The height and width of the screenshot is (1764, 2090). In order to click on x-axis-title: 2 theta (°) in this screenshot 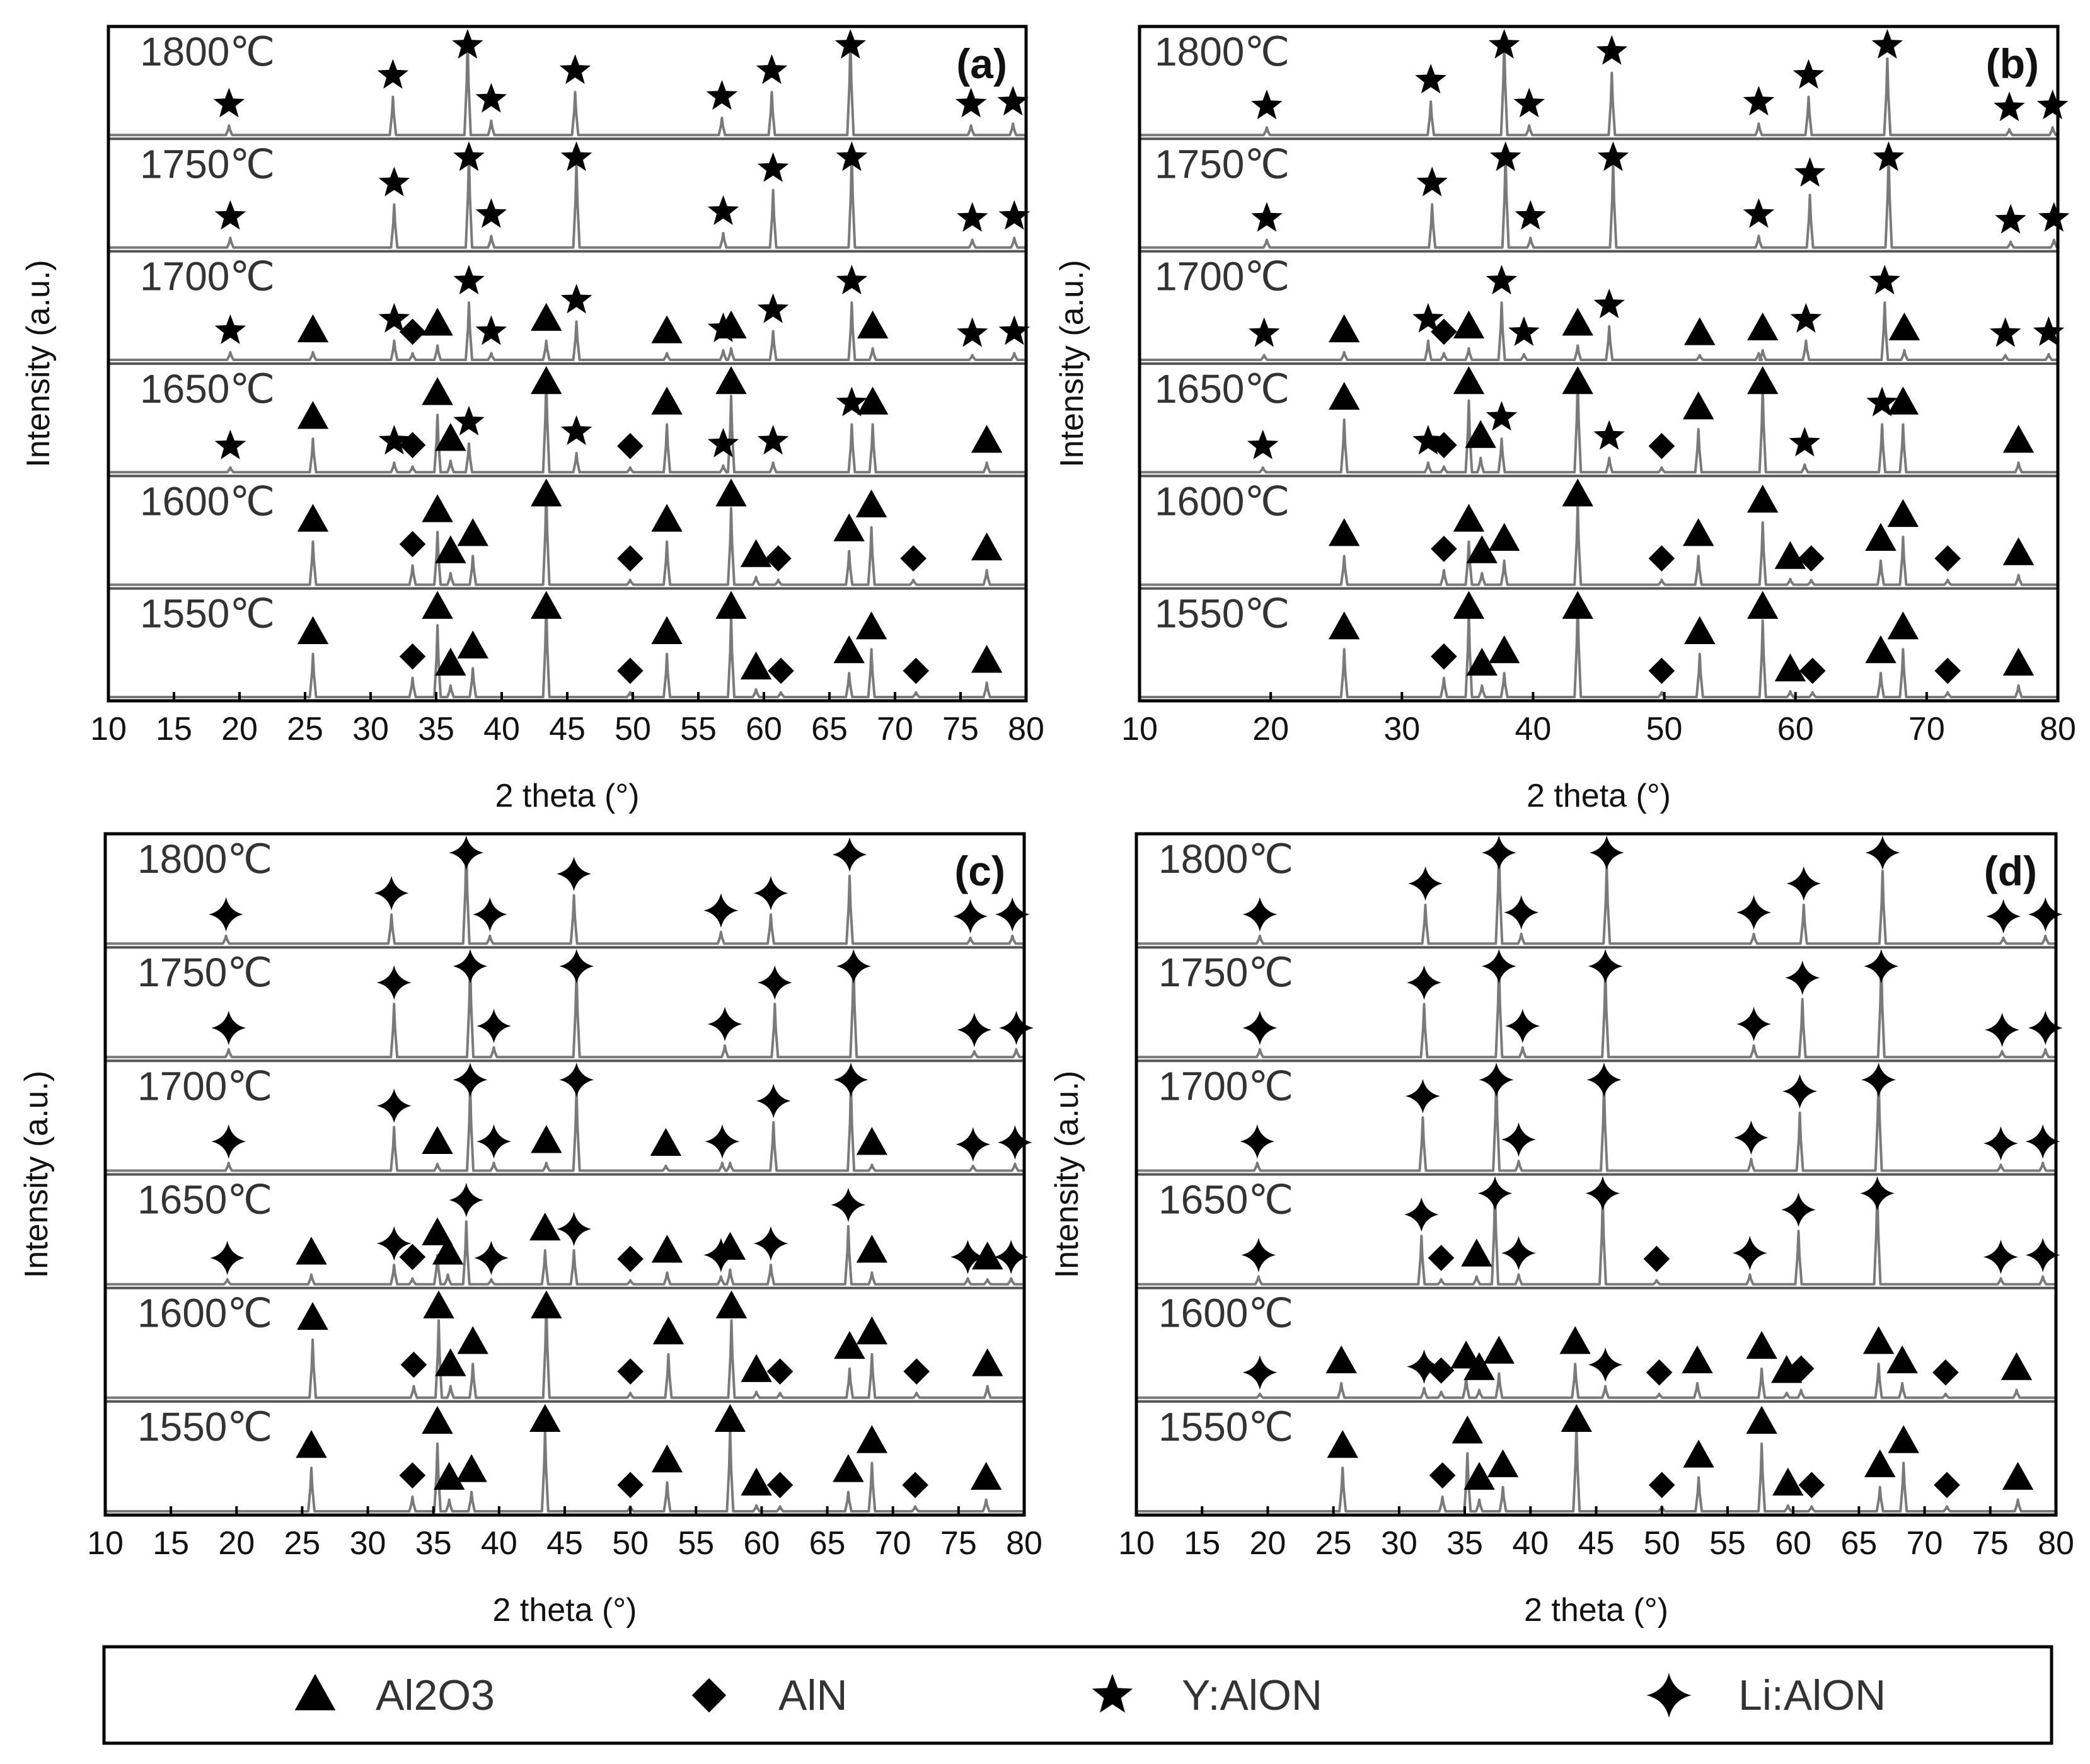, I will do `click(1599, 796)`.